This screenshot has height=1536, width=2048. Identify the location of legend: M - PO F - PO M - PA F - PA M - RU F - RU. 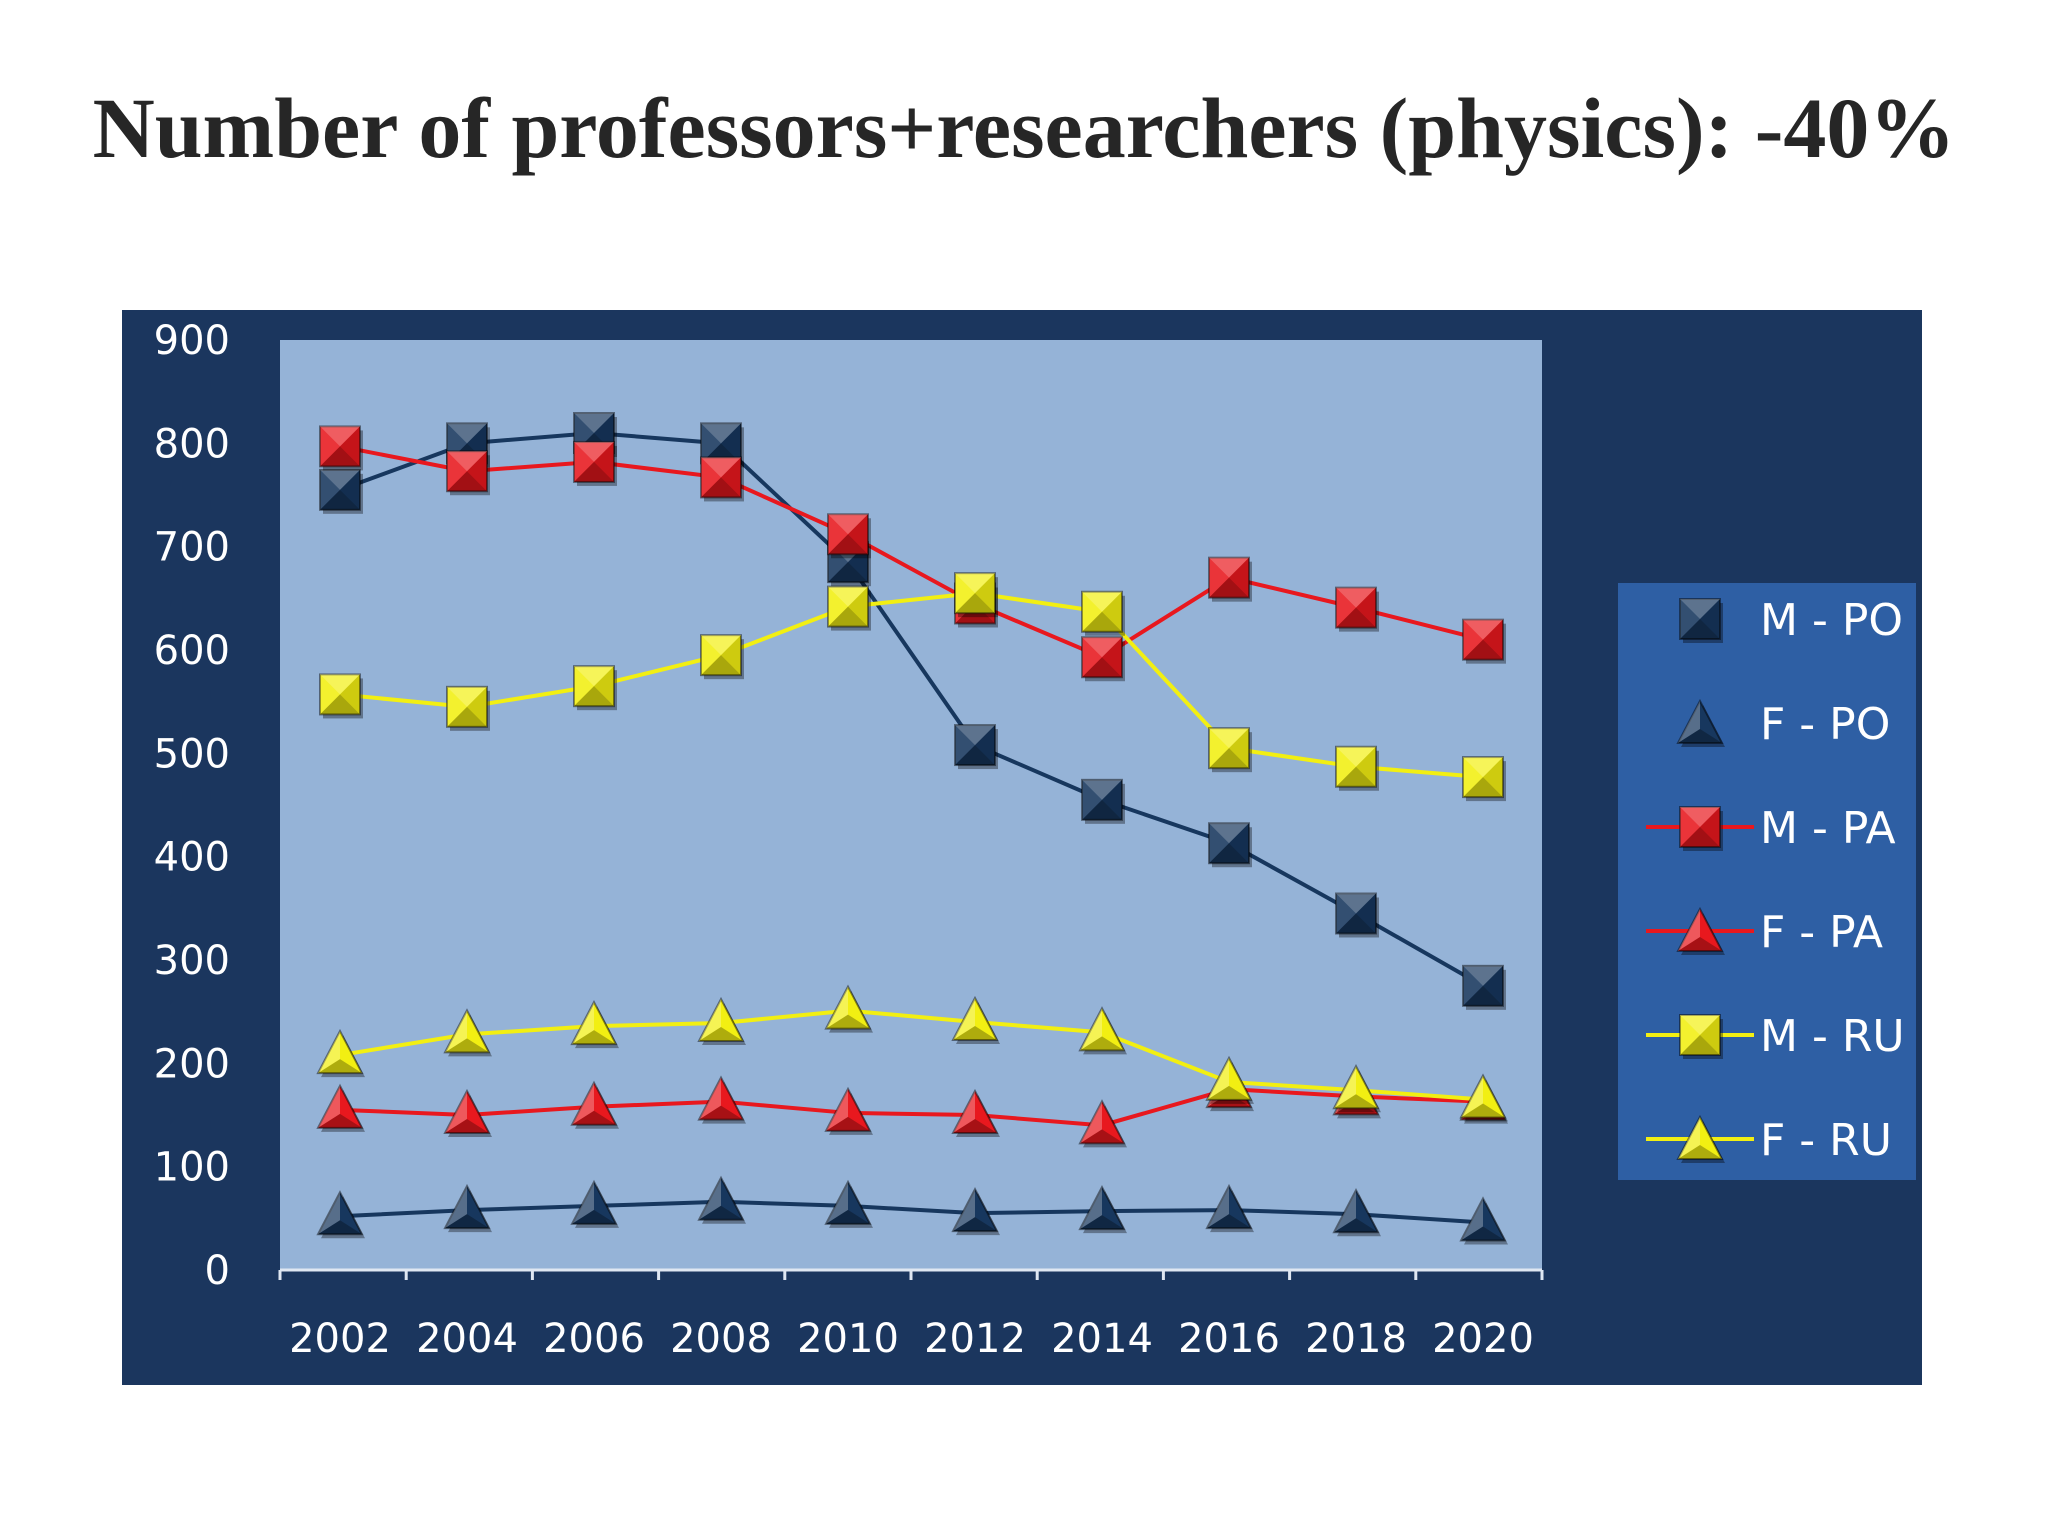
(1767, 881).